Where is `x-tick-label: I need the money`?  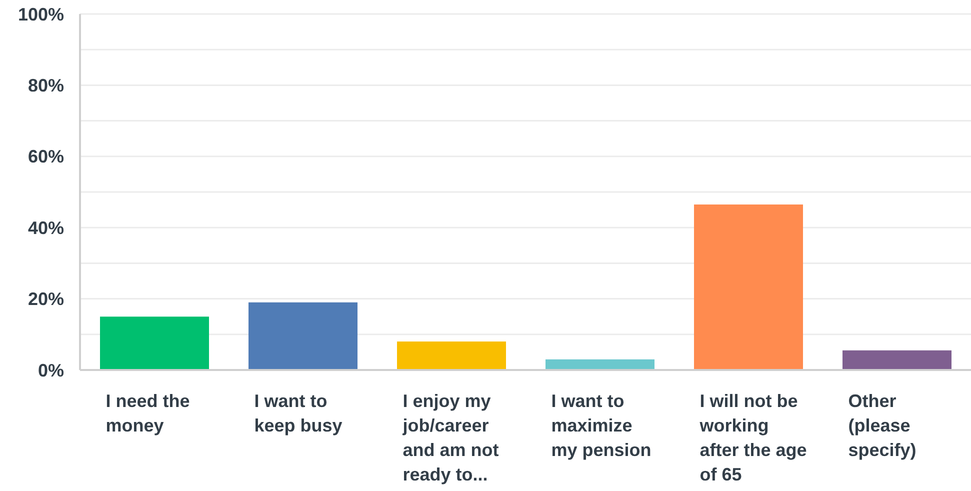
x-tick-label: I need the money is located at coordinates (148, 413).